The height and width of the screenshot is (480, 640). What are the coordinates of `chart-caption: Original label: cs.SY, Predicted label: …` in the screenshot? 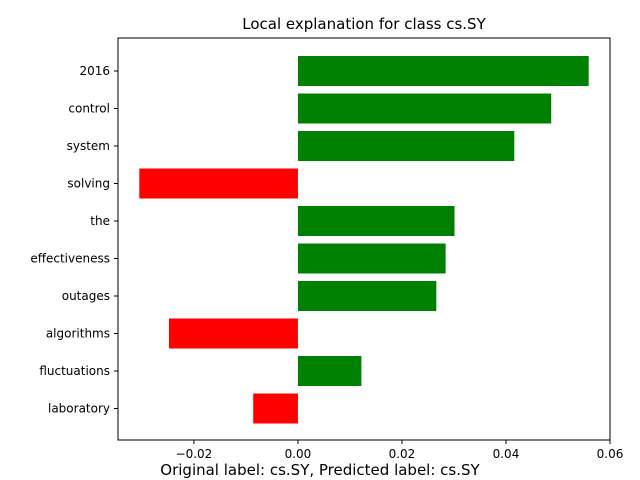 It's located at (320, 470).